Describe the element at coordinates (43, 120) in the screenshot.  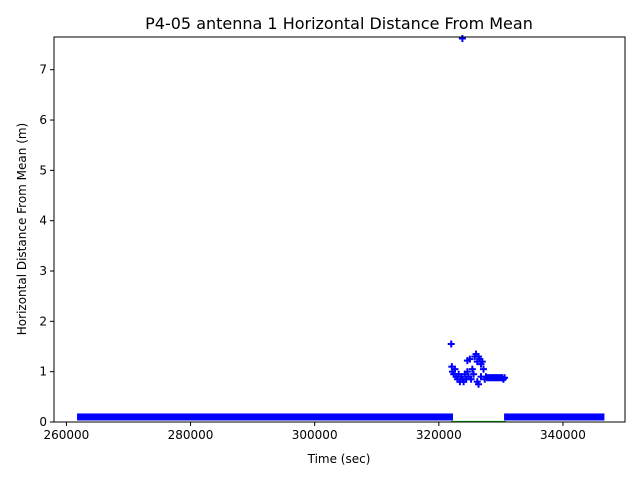
I see `y-tick-label-6: 6` at that location.